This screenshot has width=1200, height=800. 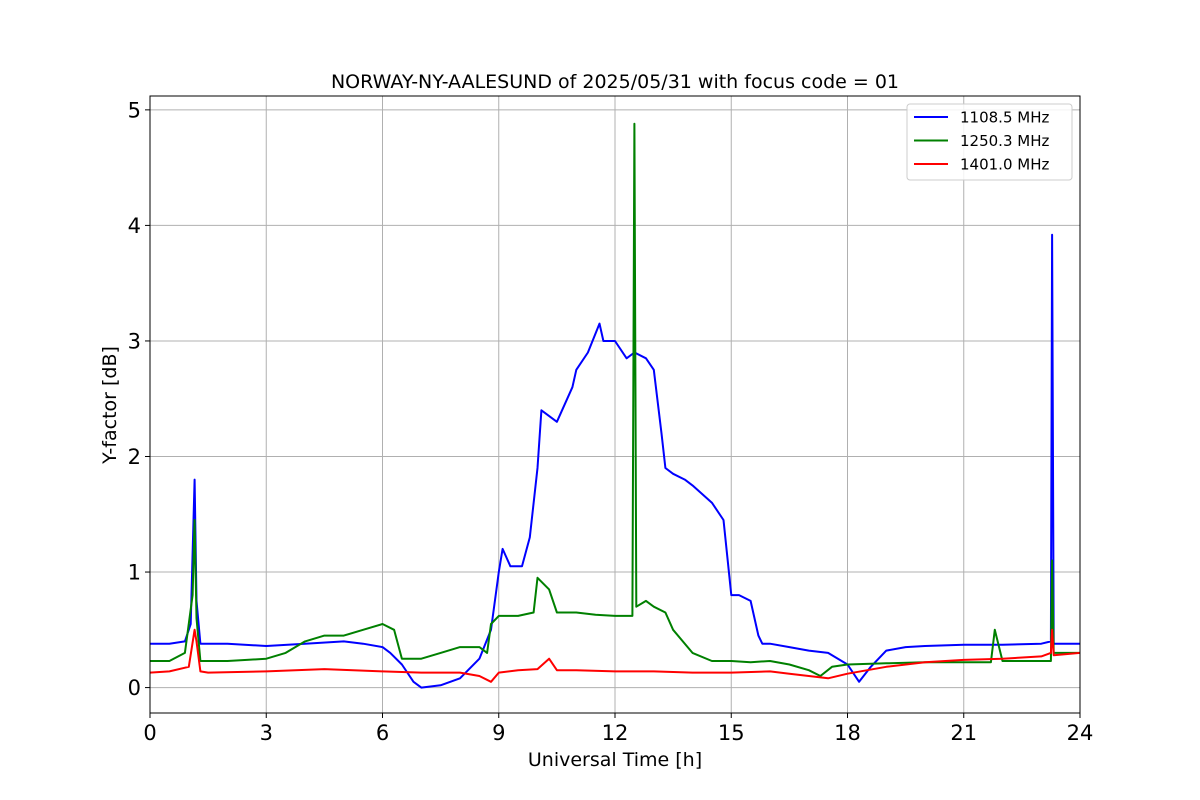 I want to click on y-tick-label: 5, so click(x=134, y=110).